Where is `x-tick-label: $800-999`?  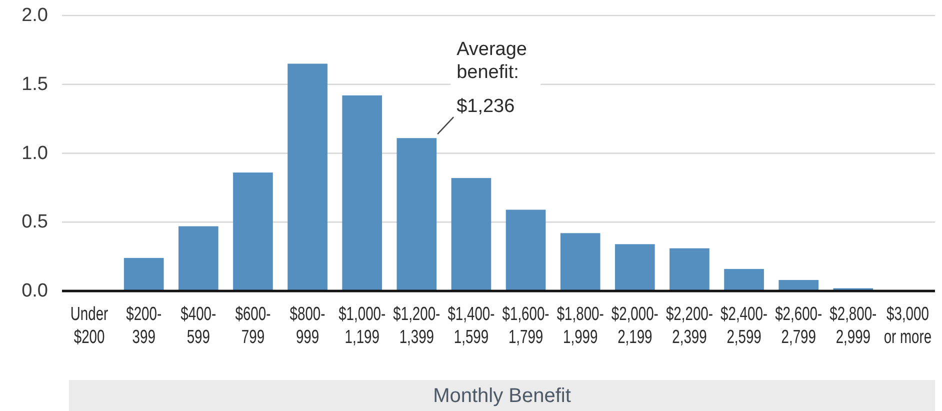 x-tick-label: $800-999 is located at coordinates (308, 325).